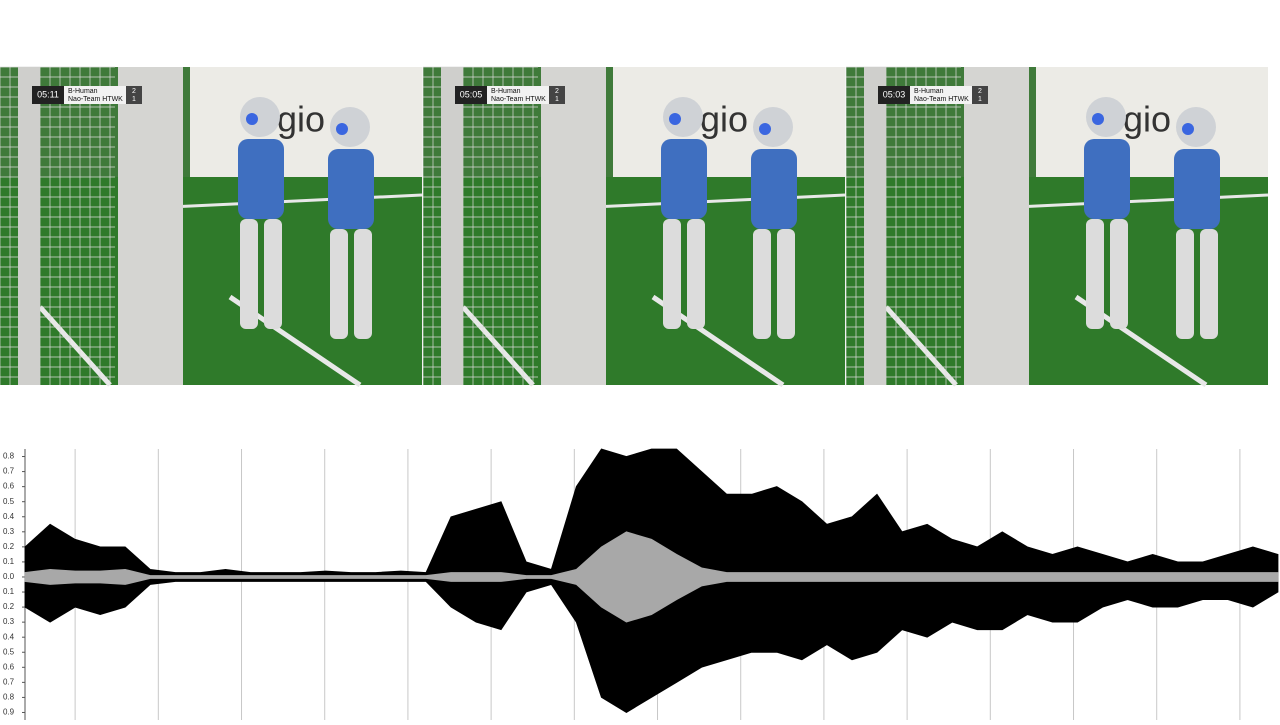  Describe the element at coordinates (9, 712) in the screenshot. I see `y-tick-label: 0.9` at that location.